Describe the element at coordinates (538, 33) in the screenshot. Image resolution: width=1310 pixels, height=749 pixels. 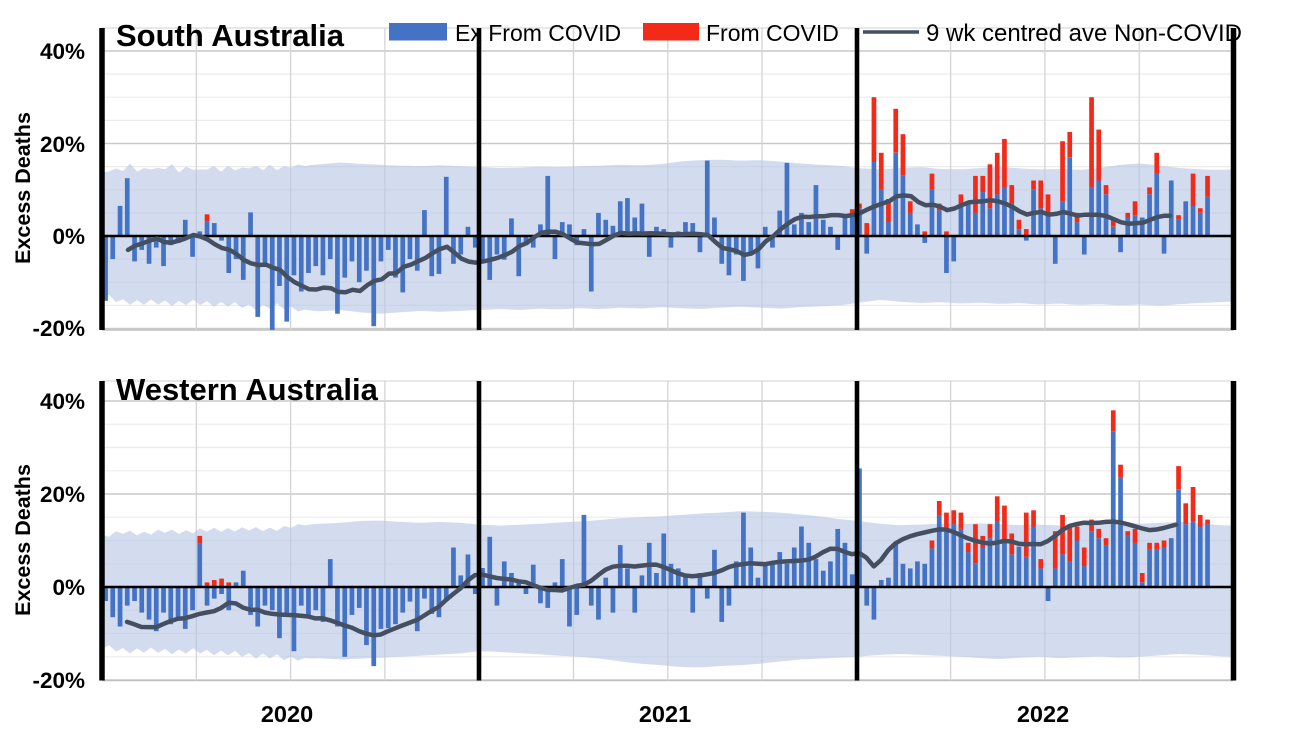
I see `svg-text: Ex From COVID` at that location.